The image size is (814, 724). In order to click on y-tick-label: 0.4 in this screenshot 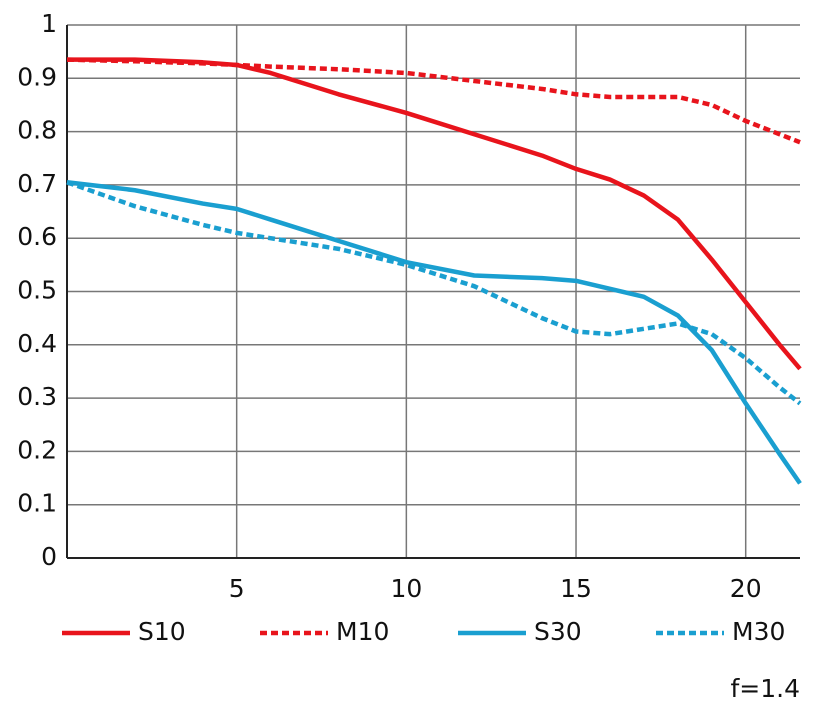, I will do `click(37, 343)`.